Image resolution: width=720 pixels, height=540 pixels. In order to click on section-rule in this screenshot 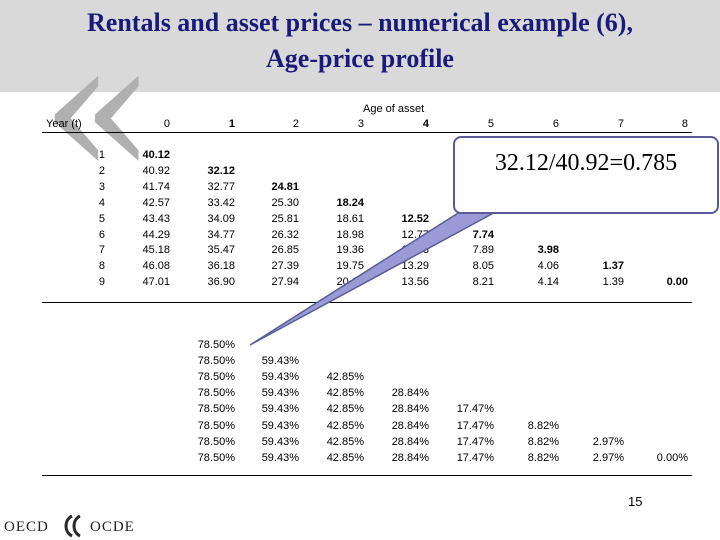, I will do `click(367, 302)`.